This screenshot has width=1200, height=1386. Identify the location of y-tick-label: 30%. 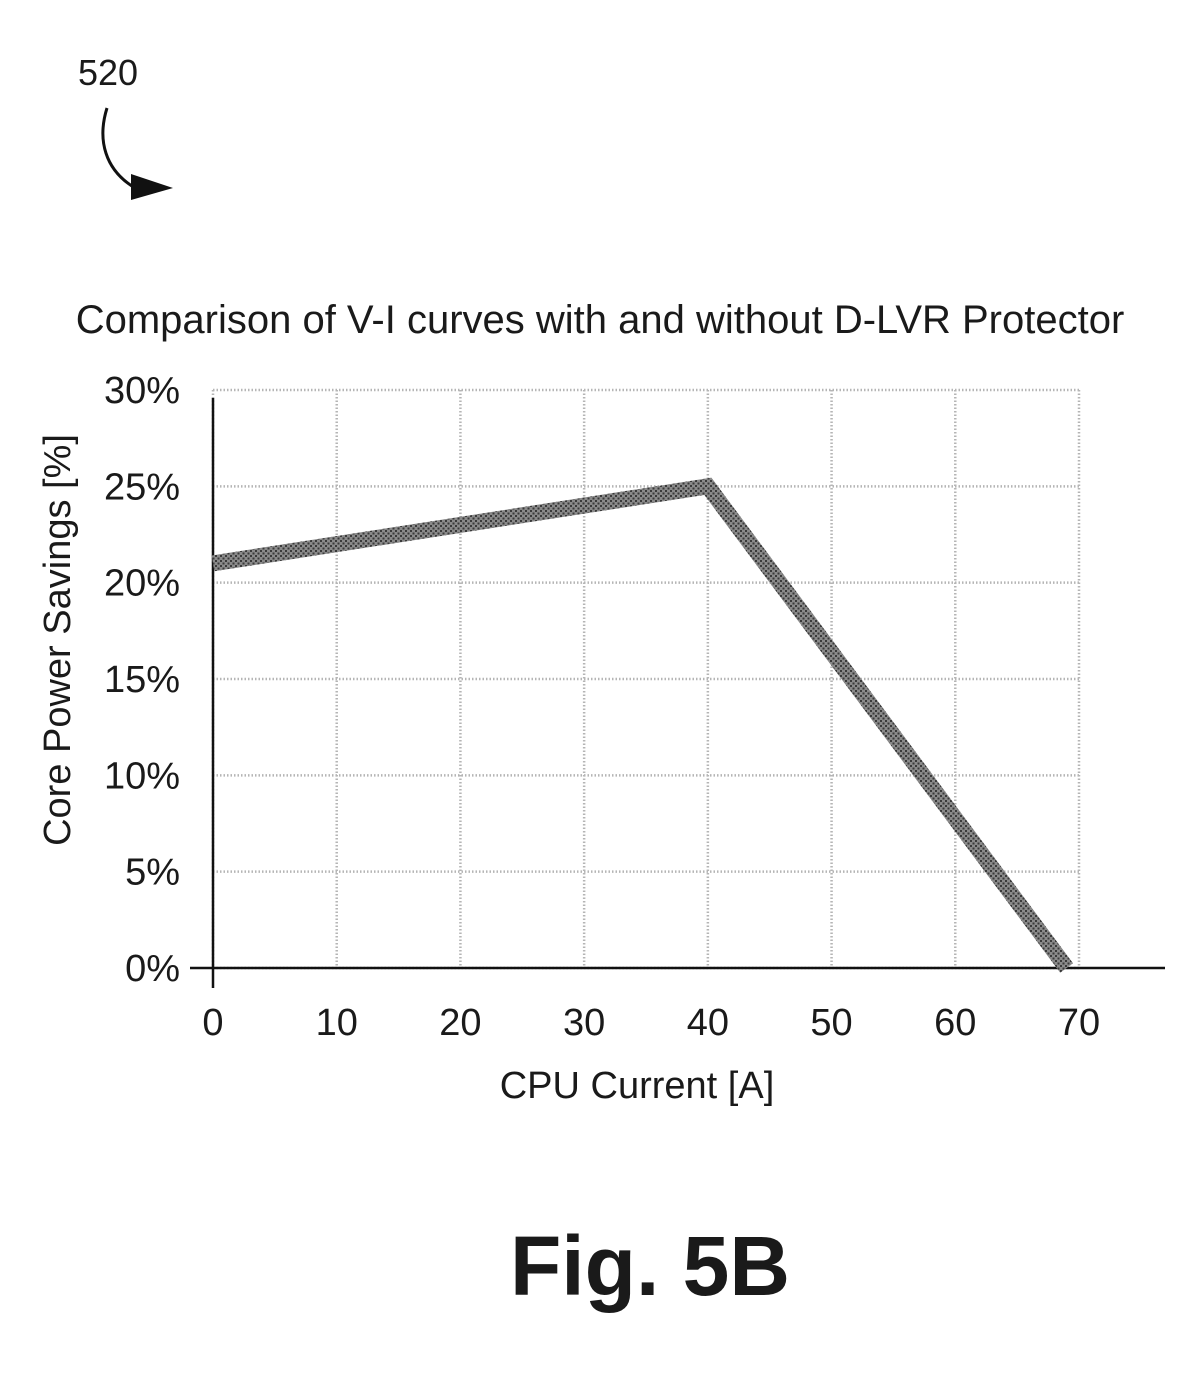
(142, 391).